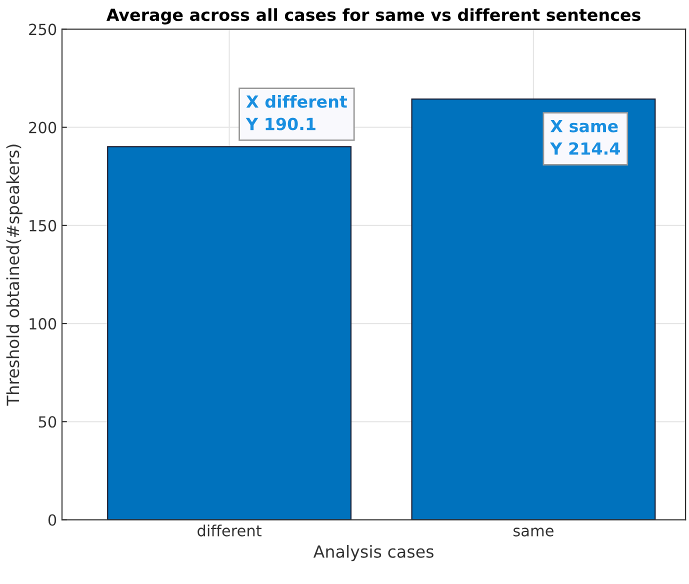 The width and height of the screenshot is (689, 584). I want to click on y-tick-label: 250, so click(42, 30).